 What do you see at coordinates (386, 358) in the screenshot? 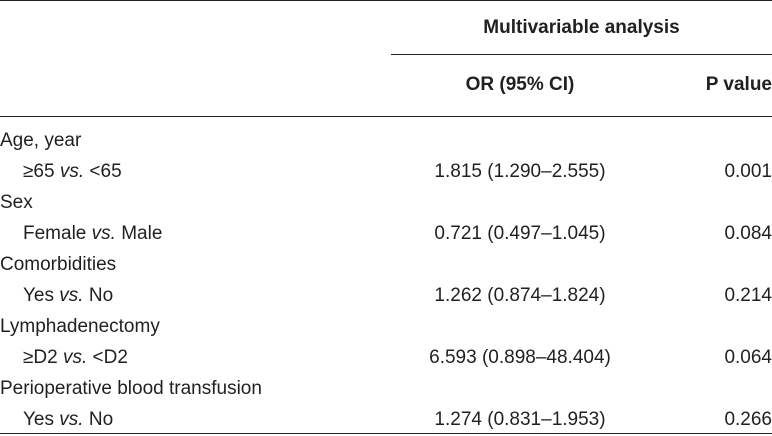
I see `table-row: ≥D2 vs. <D2 6.593 (0.898–48.404) 0.064` at bounding box center [386, 358].